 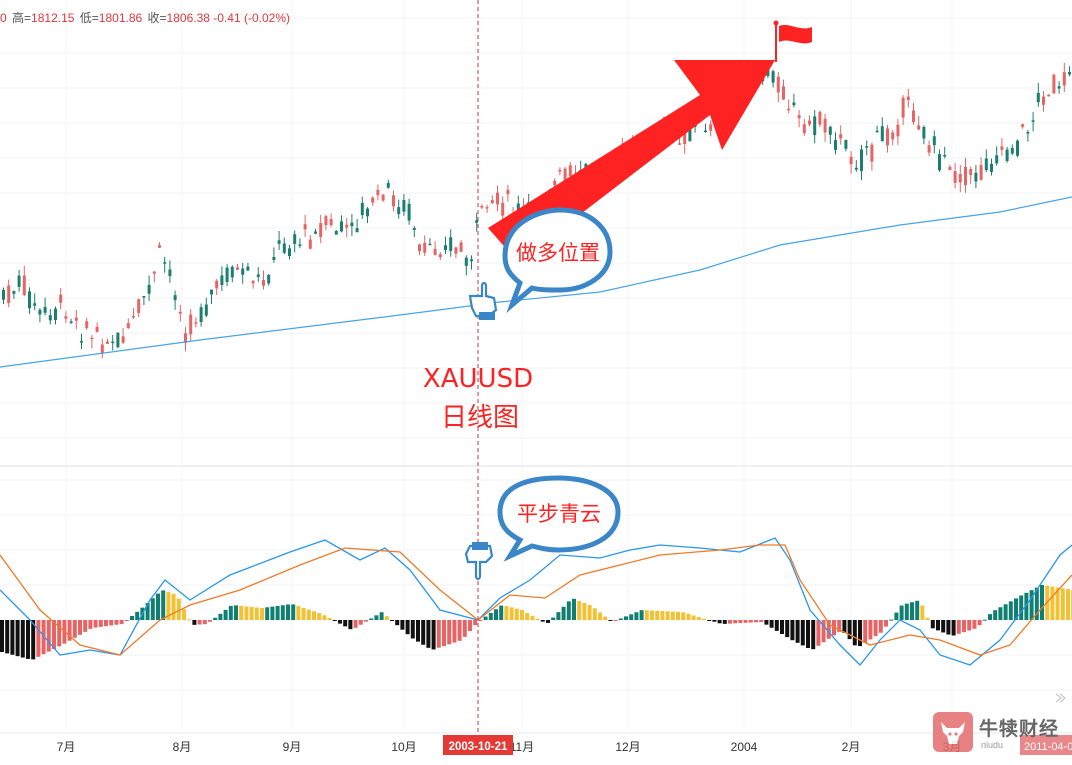 I want to click on scroll-right-icon, so click(x=1060, y=698).